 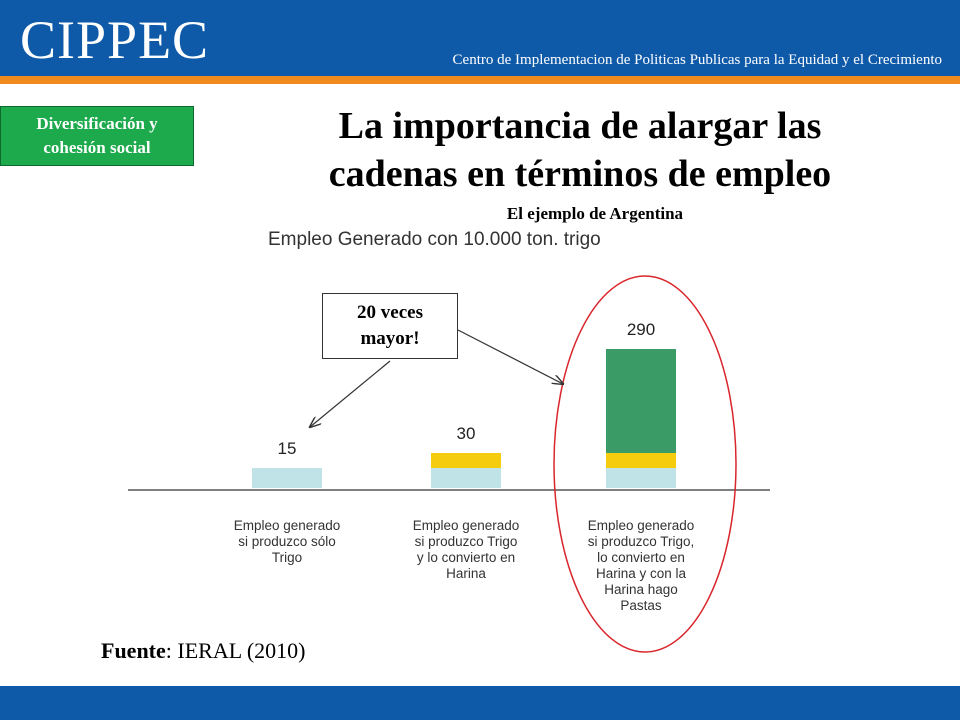 I want to click on badge-line-2: cohesión social, so click(x=97, y=147).